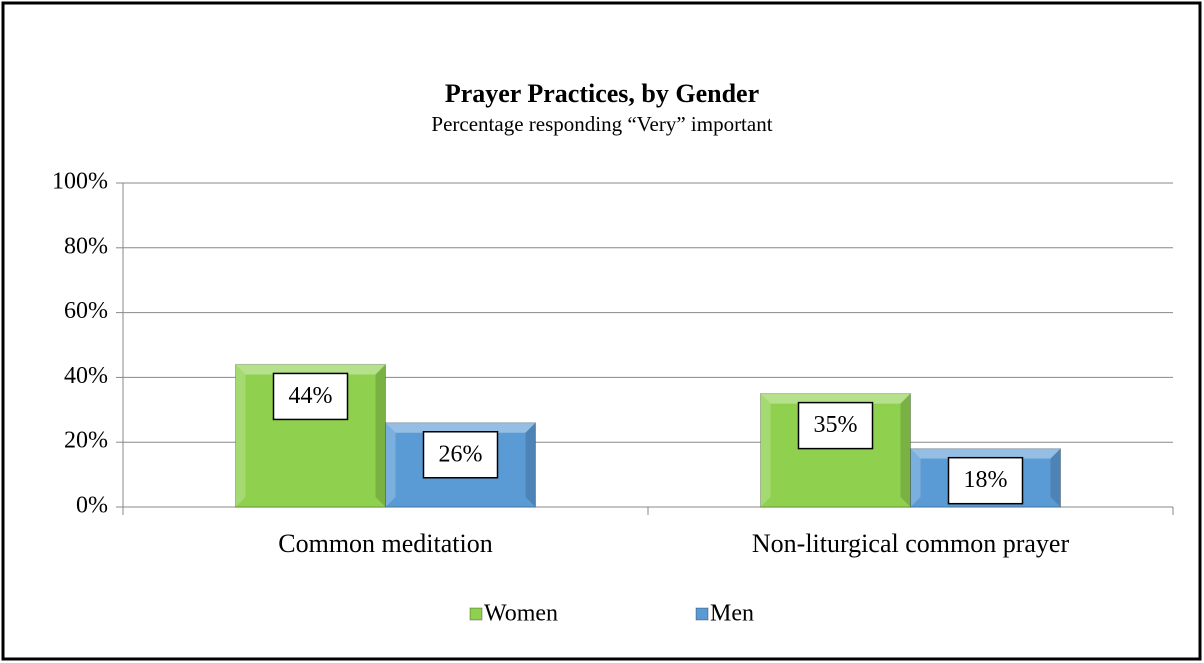 The image size is (1204, 663). Describe the element at coordinates (521, 614) in the screenshot. I see `legend-label: Women` at that location.